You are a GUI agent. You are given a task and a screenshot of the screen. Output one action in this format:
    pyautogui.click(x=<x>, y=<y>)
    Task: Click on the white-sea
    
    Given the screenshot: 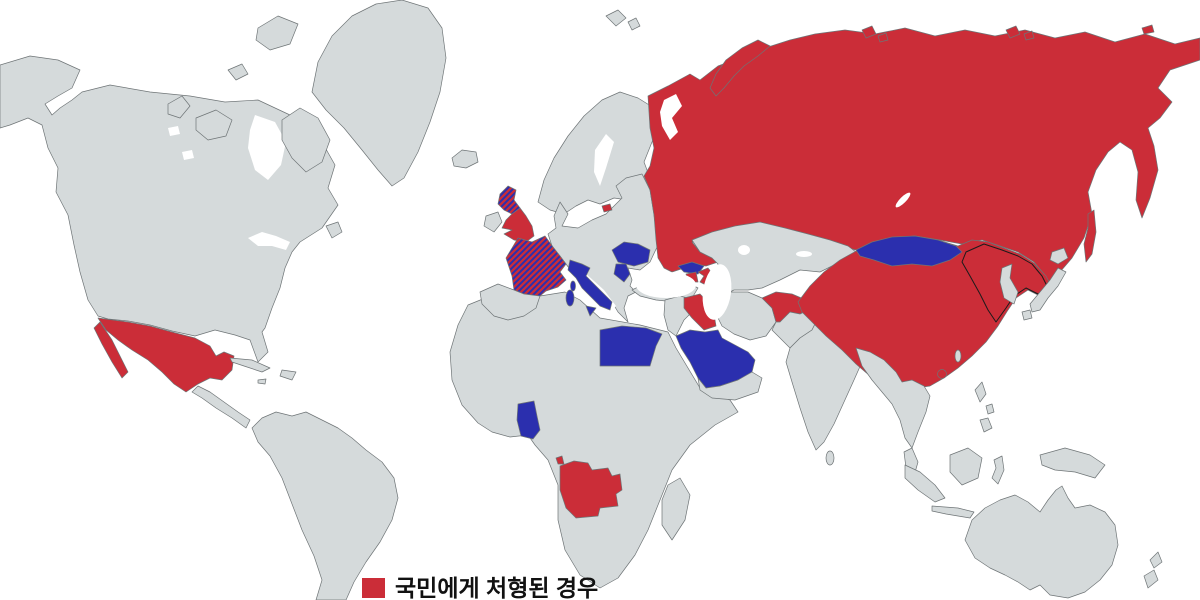 What is the action you would take?
    pyautogui.click(x=671, y=117)
    